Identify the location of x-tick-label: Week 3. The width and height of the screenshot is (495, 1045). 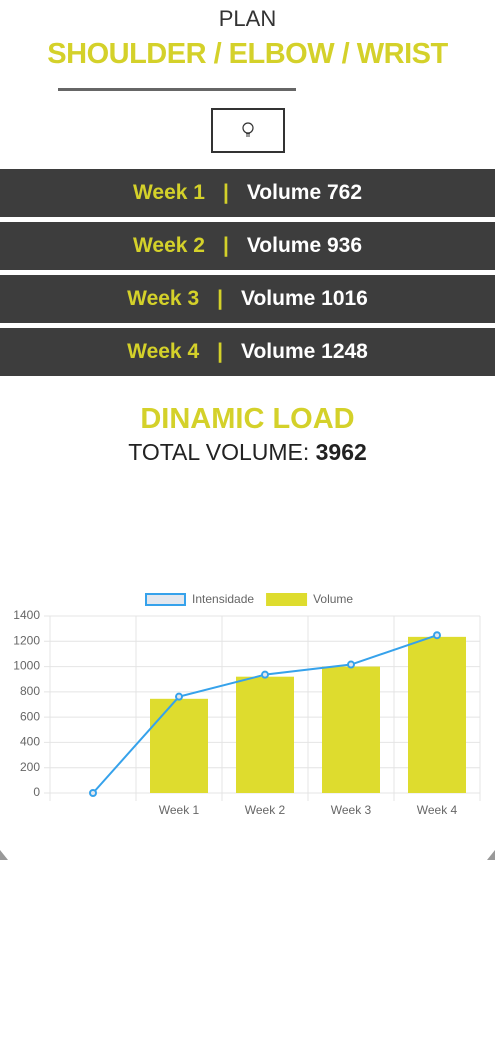
(351, 810).